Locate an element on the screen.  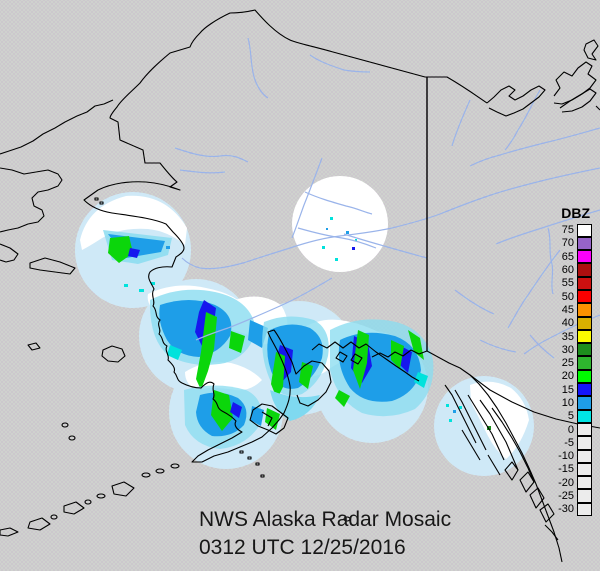
dbz-legend-heading: DBZ is located at coordinates (575, 213).